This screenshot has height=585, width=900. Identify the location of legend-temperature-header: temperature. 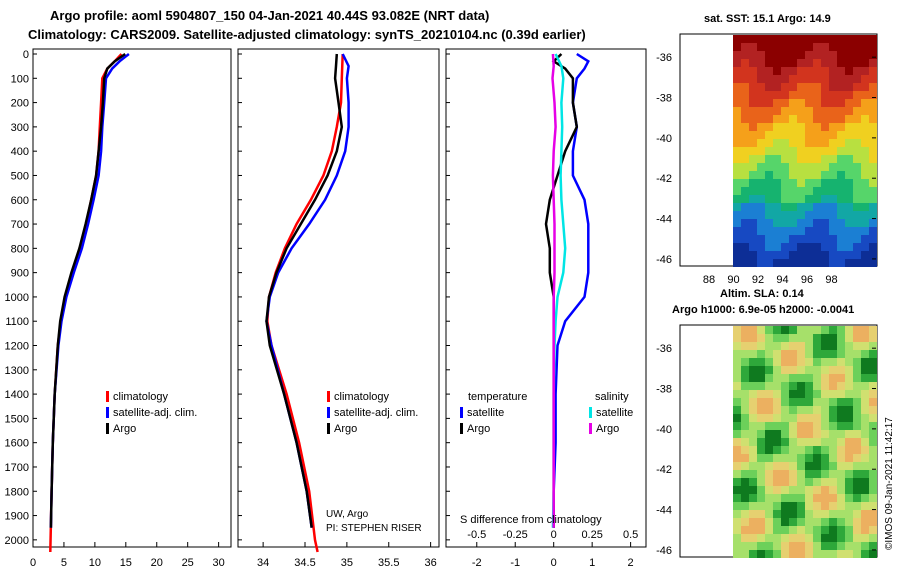
(497, 397).